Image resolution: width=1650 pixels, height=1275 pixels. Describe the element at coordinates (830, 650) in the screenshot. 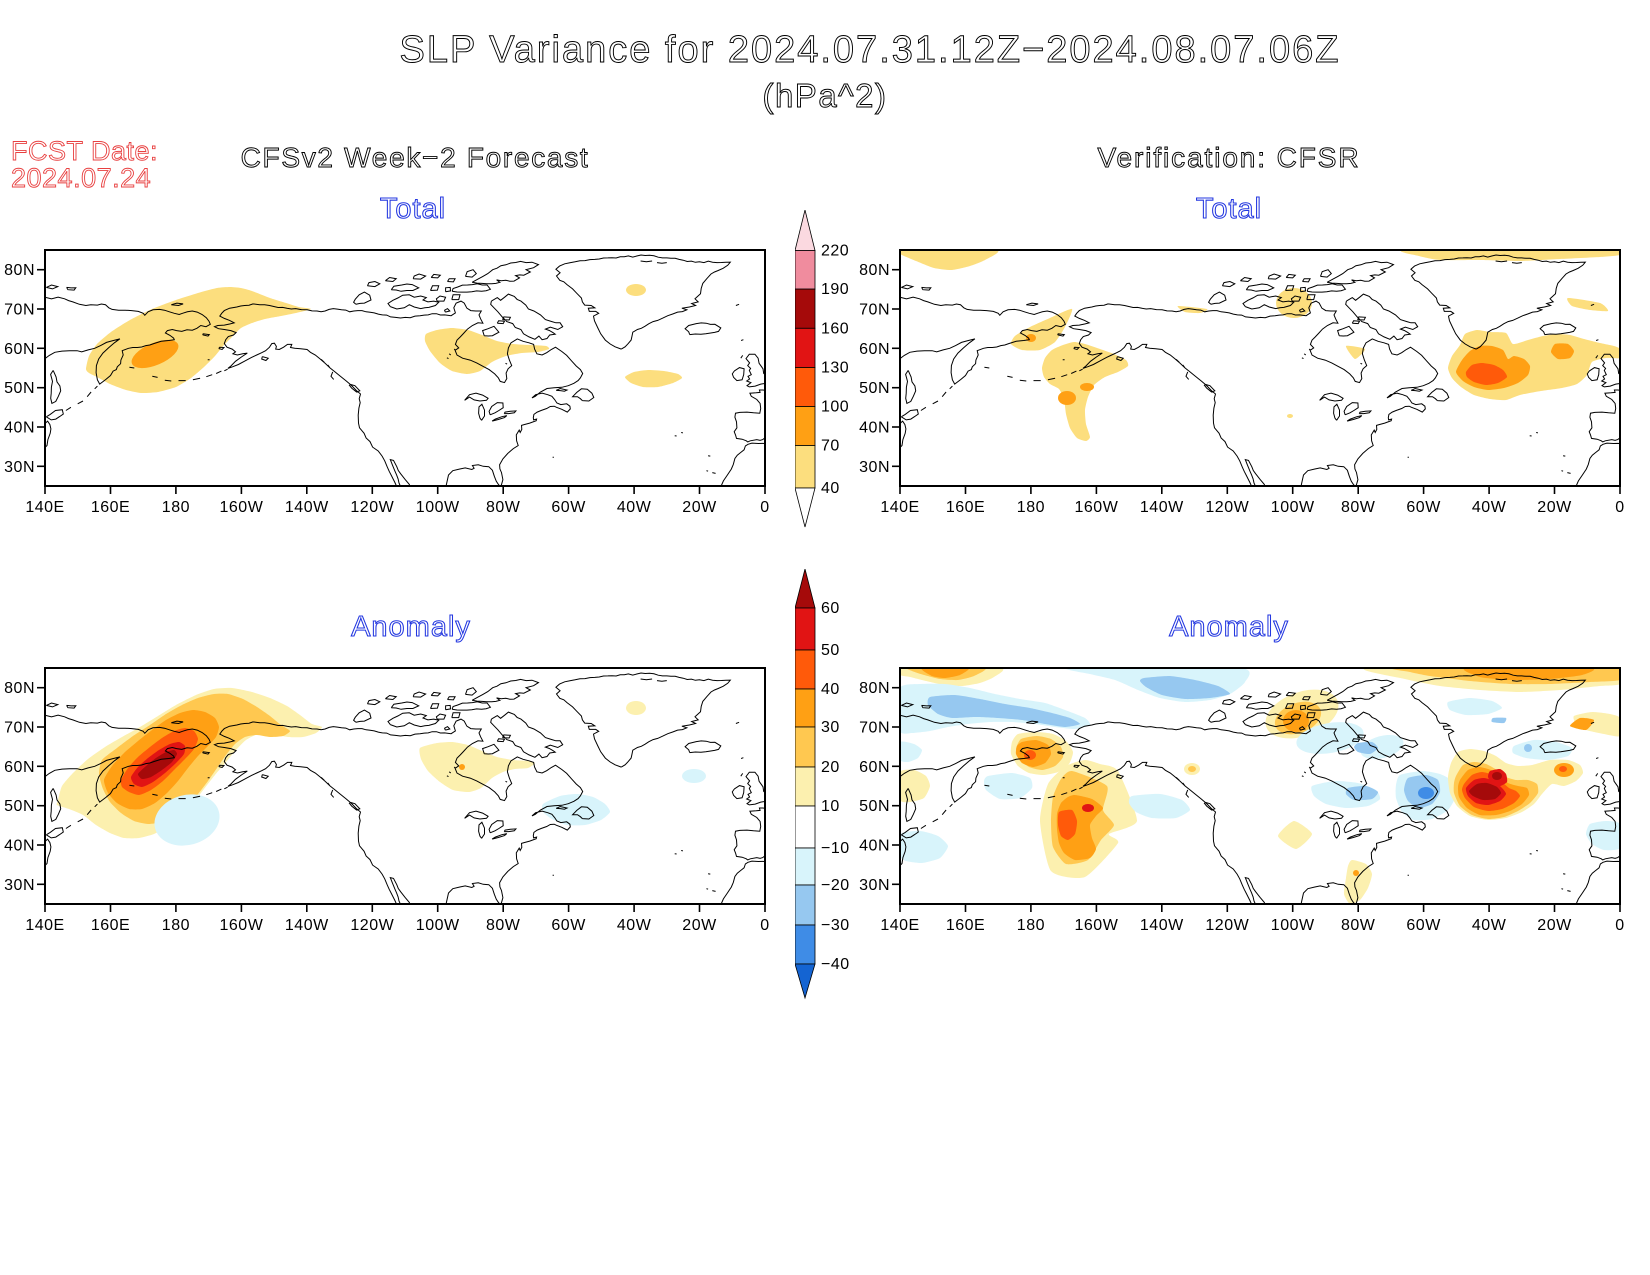

I see `svg-text: 50` at that location.